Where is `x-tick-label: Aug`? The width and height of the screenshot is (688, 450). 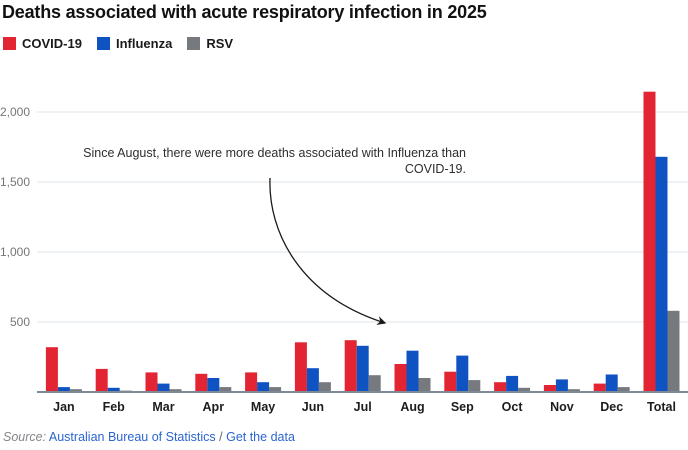 x-tick-label: Aug is located at coordinates (412, 407).